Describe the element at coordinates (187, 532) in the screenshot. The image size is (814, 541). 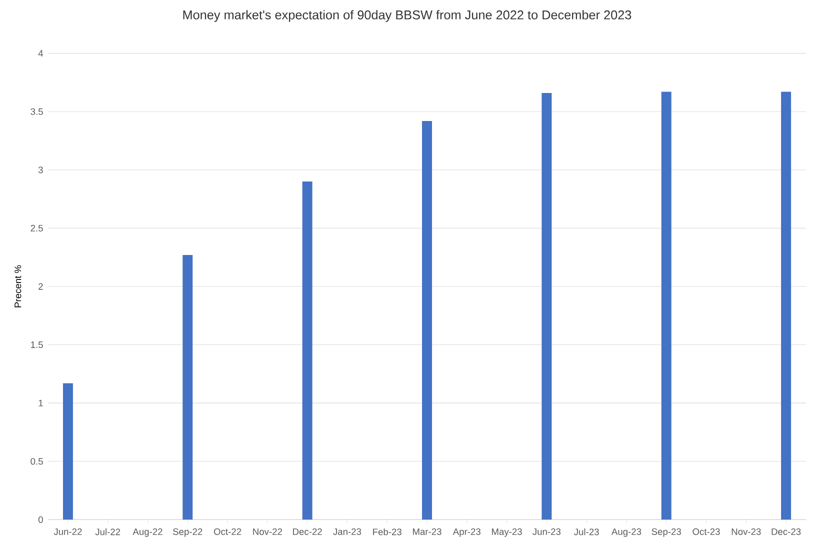
I see `x-tick-label: Sep-22` at that location.